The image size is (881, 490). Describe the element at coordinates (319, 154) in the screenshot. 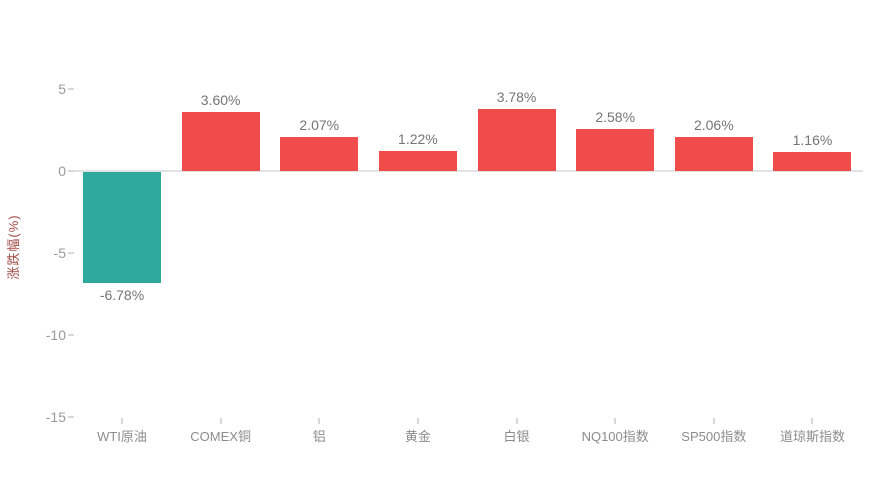

I see `bar-铝` at that location.